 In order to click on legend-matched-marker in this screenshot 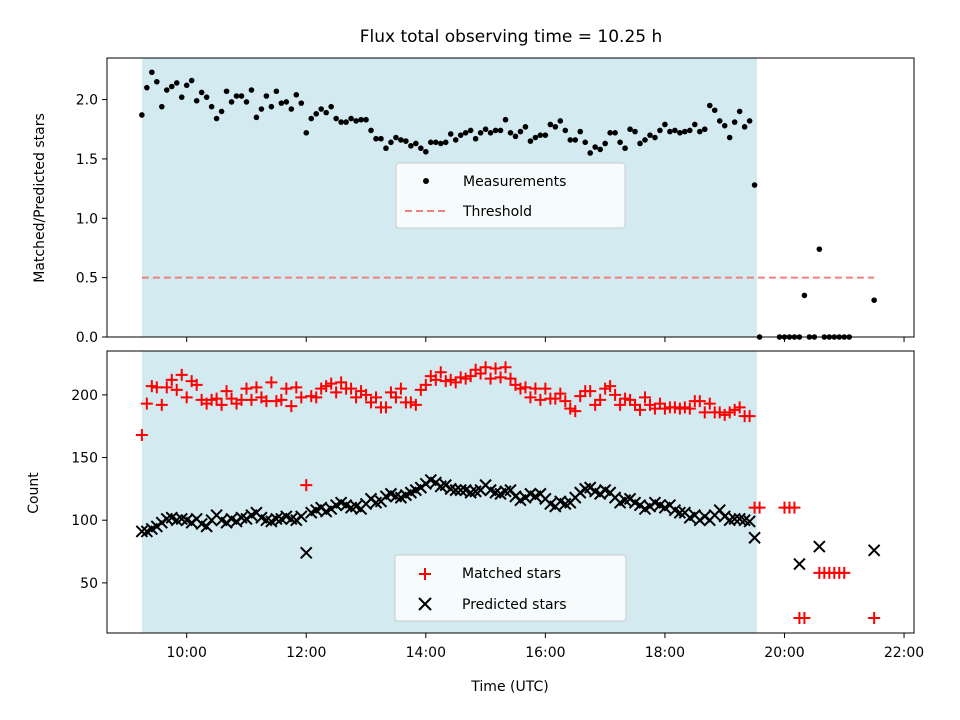, I will do `click(425, 574)`.